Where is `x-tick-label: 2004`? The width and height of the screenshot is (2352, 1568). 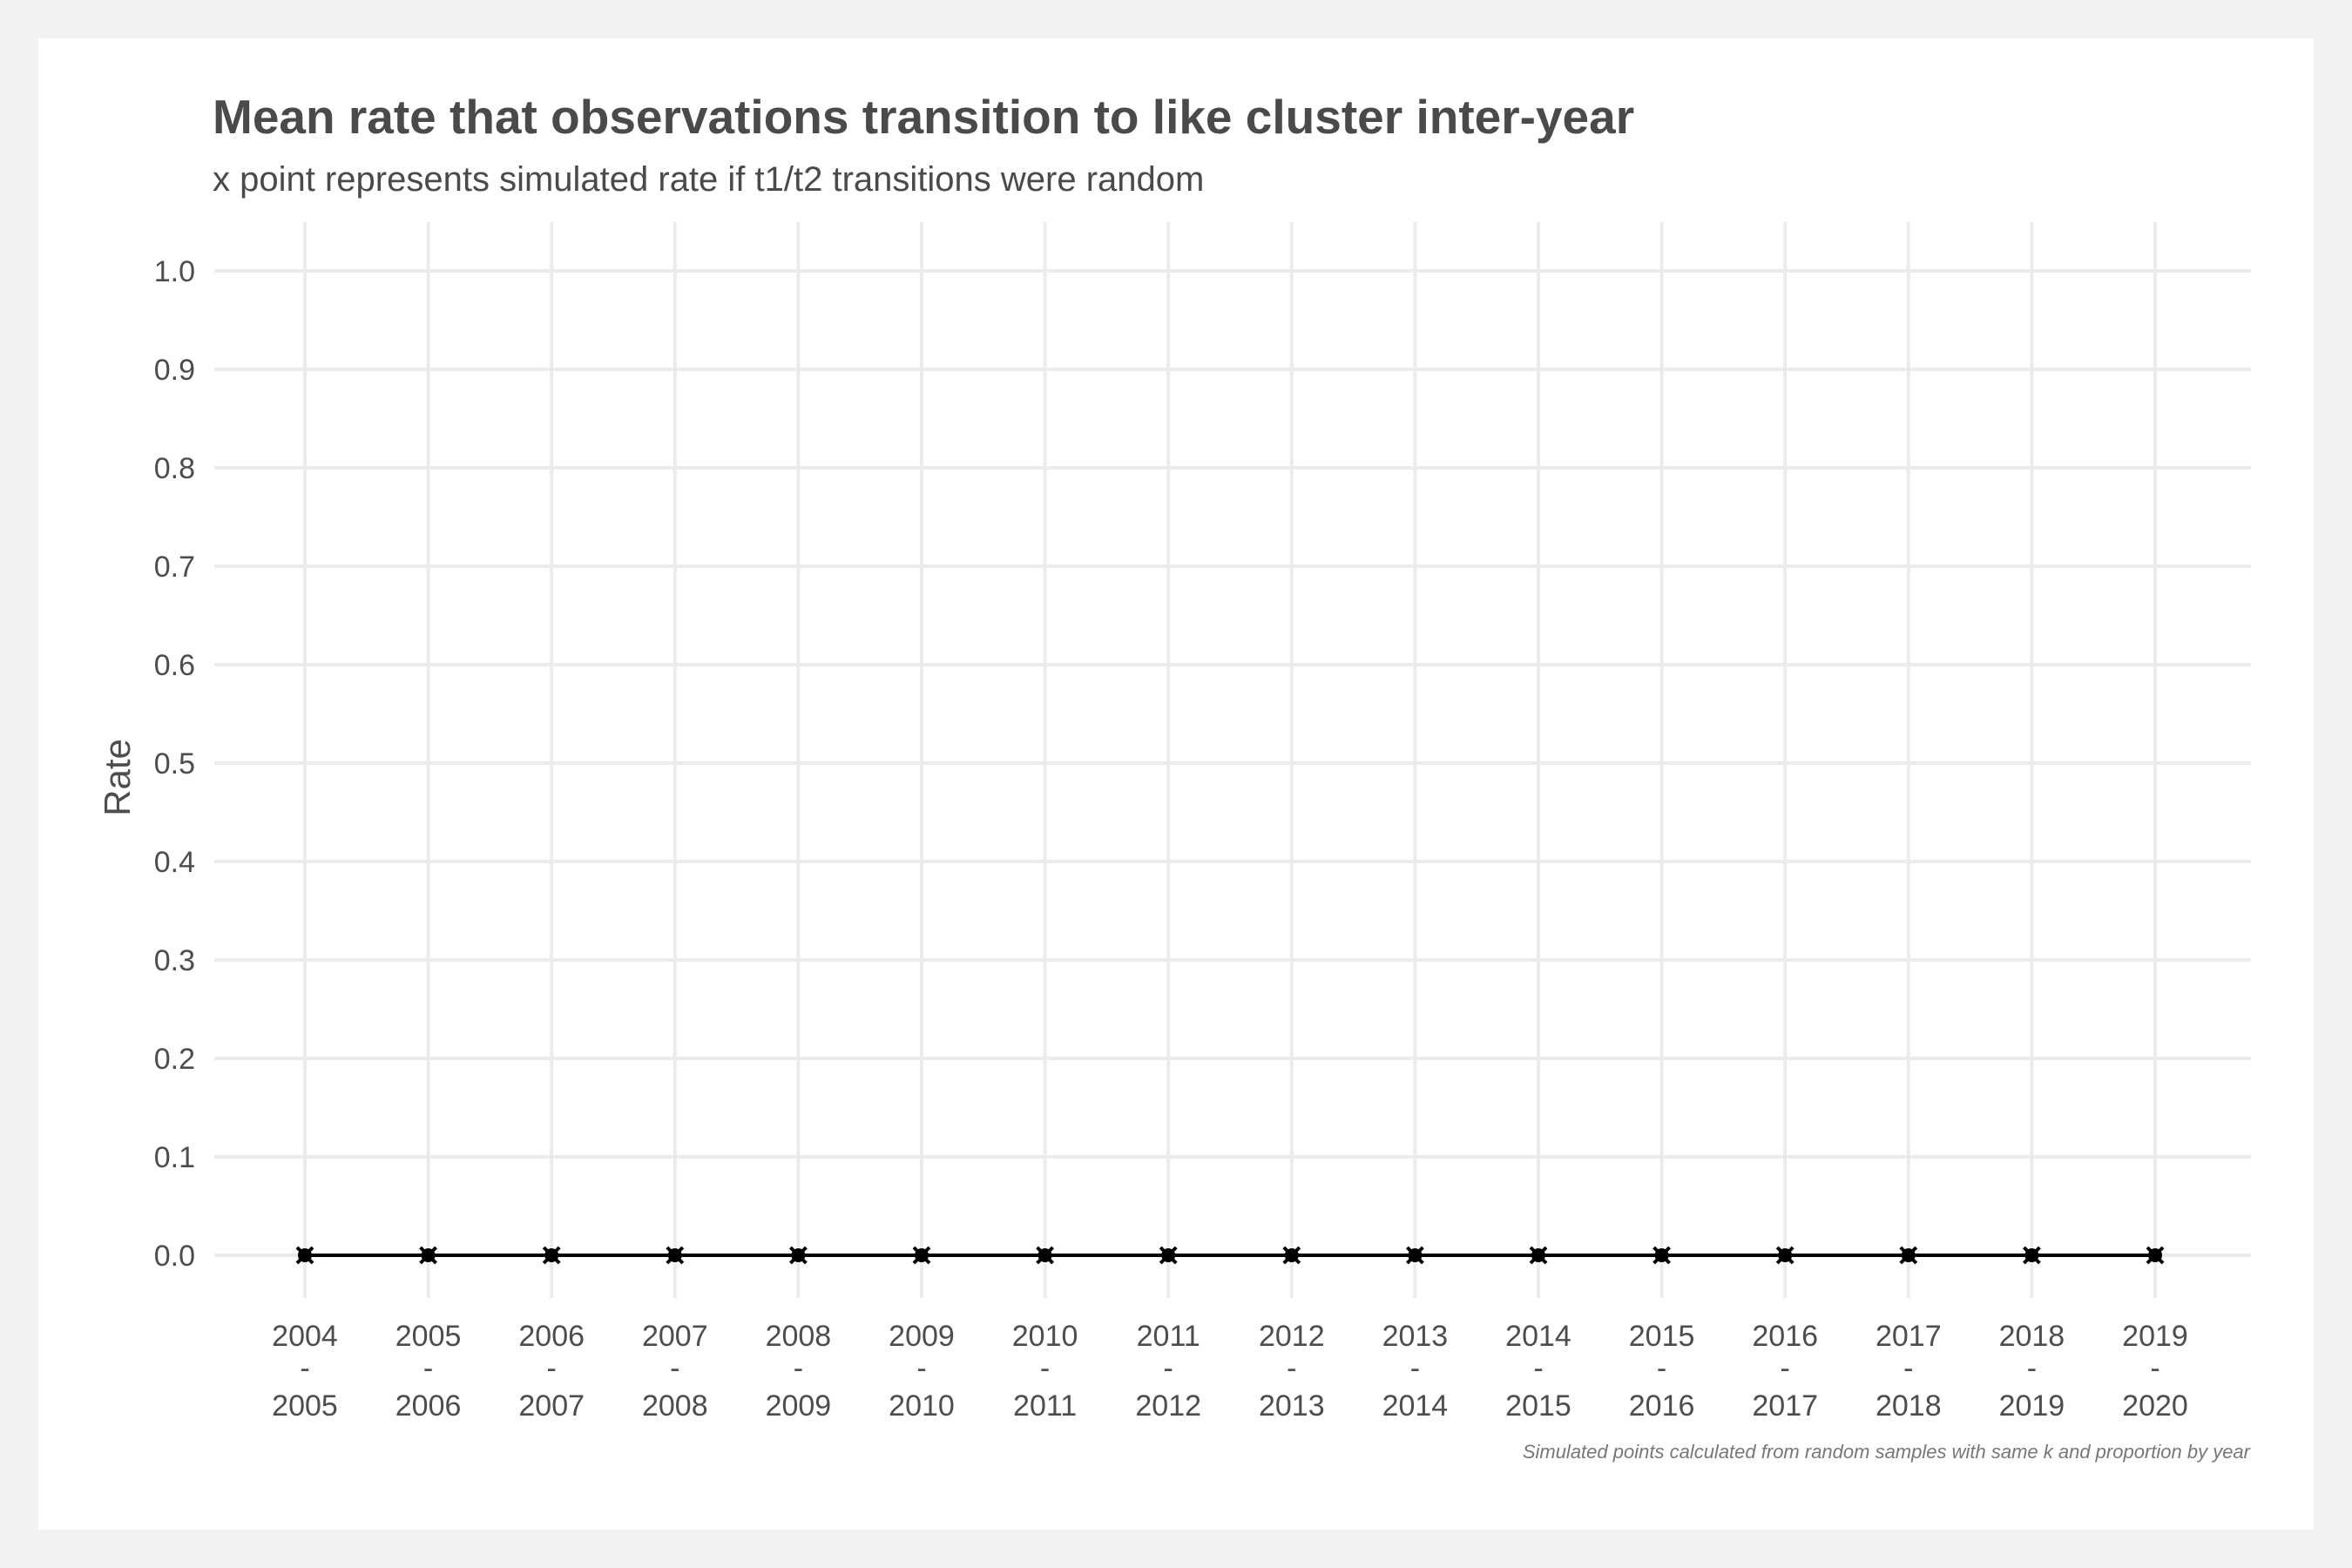
x-tick-label: 2004 is located at coordinates (305, 1336).